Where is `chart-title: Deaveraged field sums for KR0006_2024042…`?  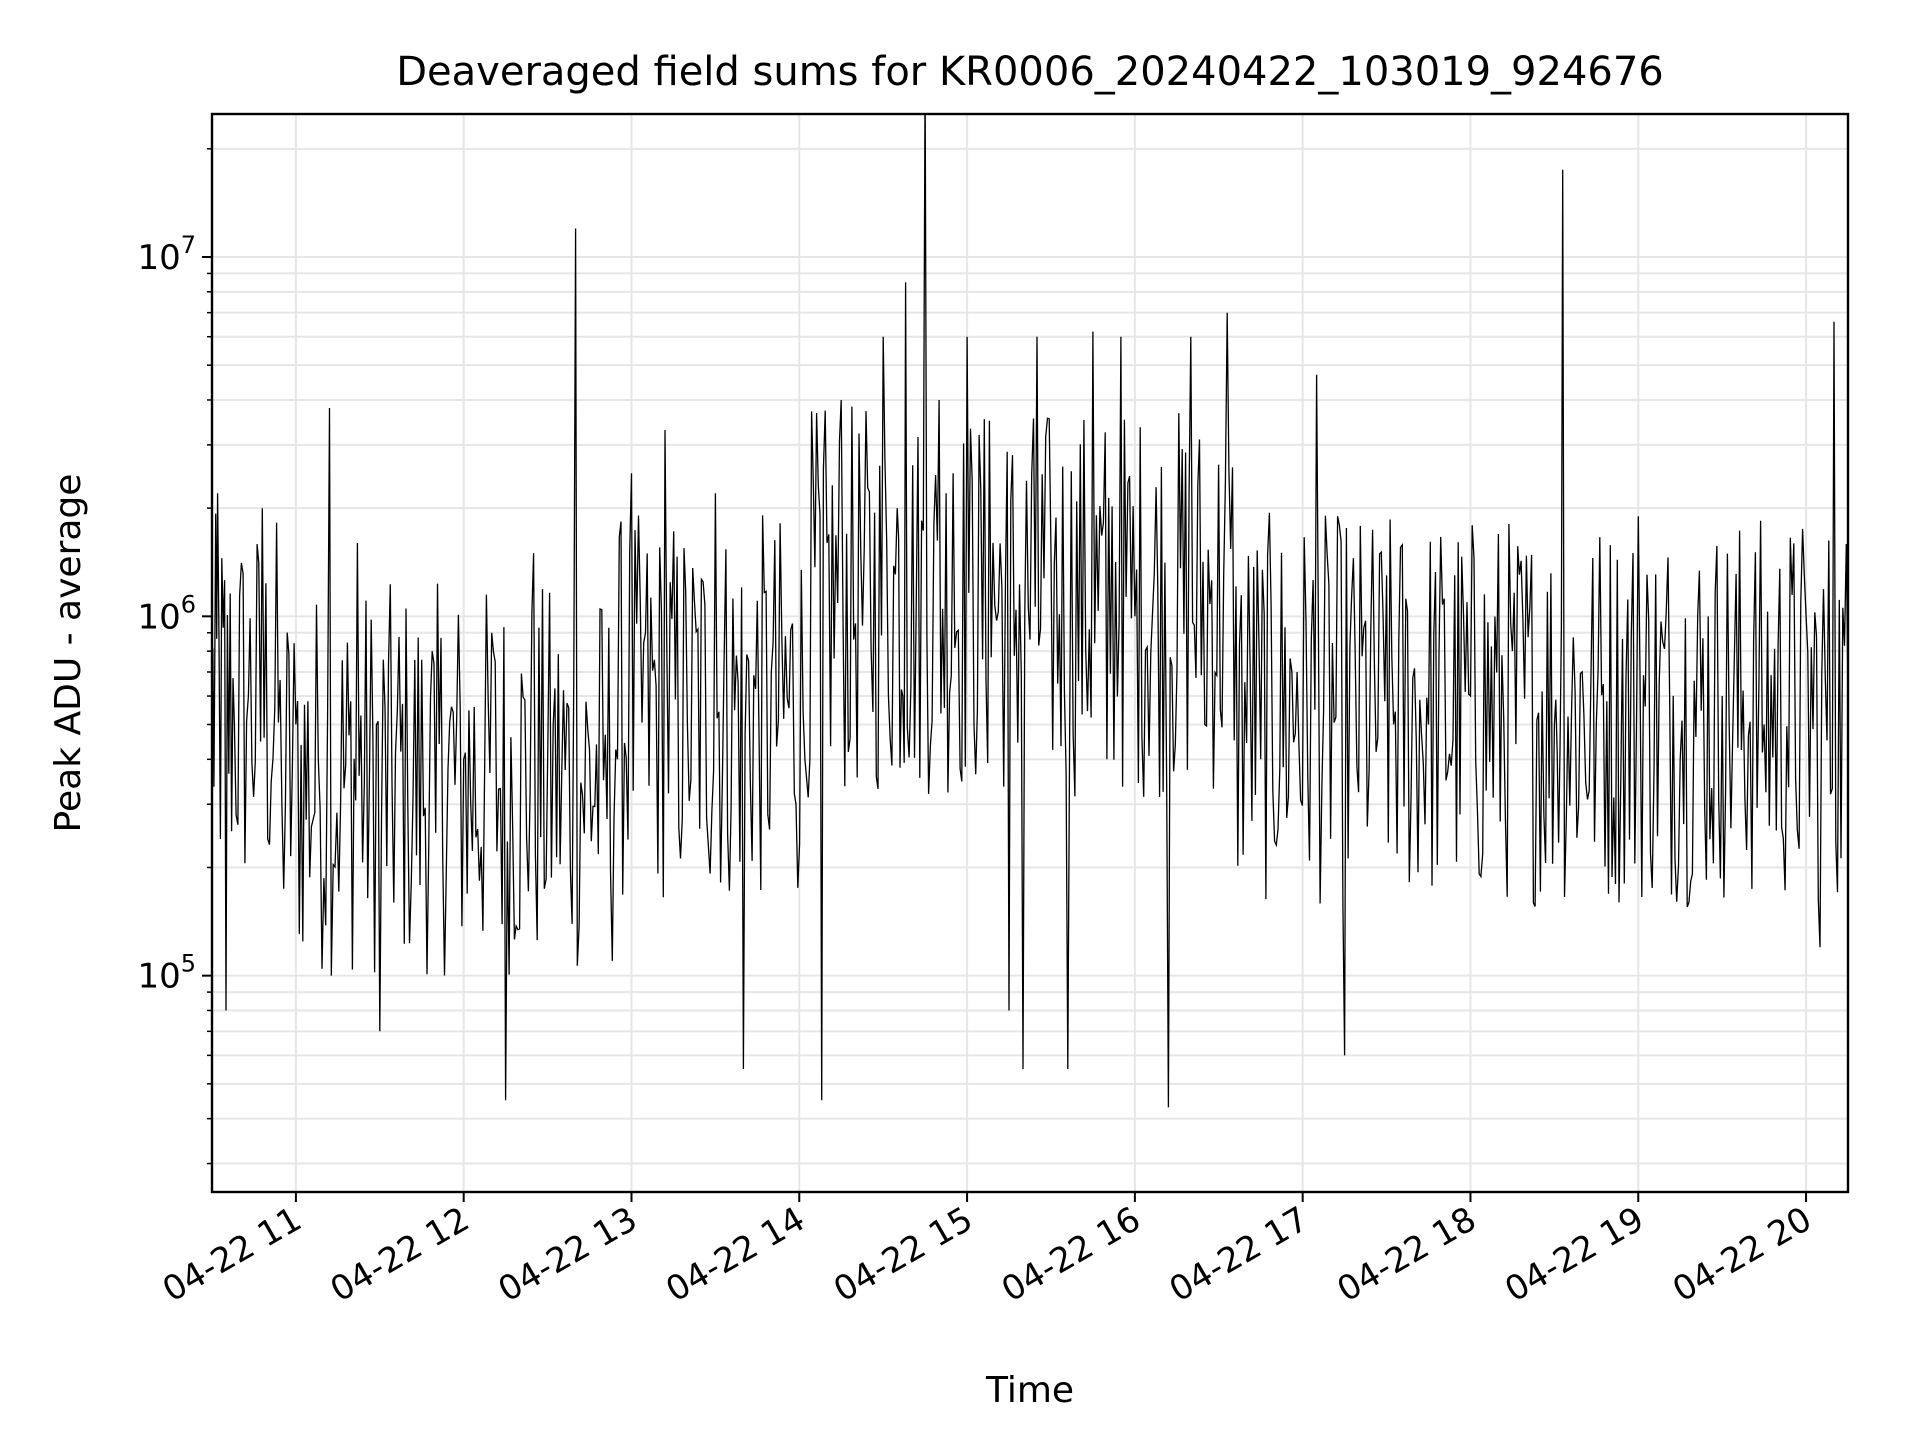 chart-title: Deaveraged field sums for KR0006_2024042… is located at coordinates (1030, 72).